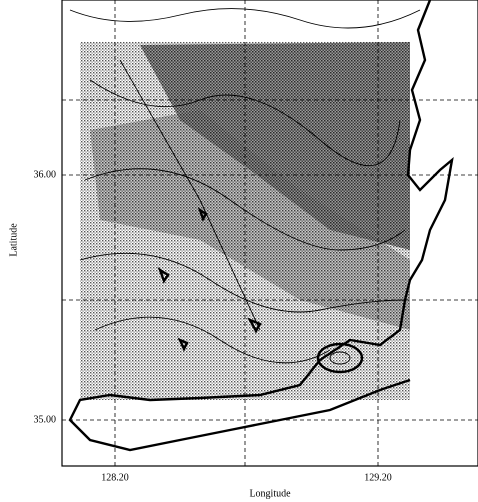 The width and height of the screenshot is (478, 502). What do you see at coordinates (378, 477) in the screenshot?
I see `x-tick-label: 129.20` at bounding box center [378, 477].